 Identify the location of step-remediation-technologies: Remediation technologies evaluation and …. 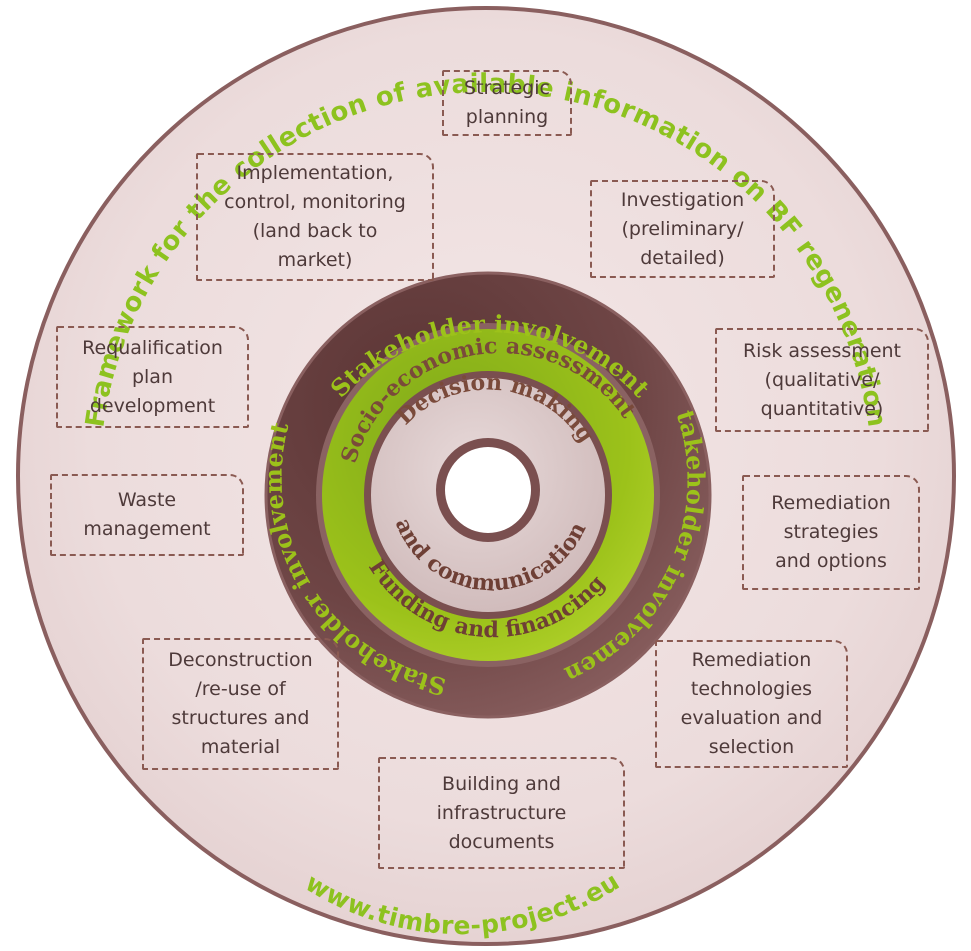
(751, 704).